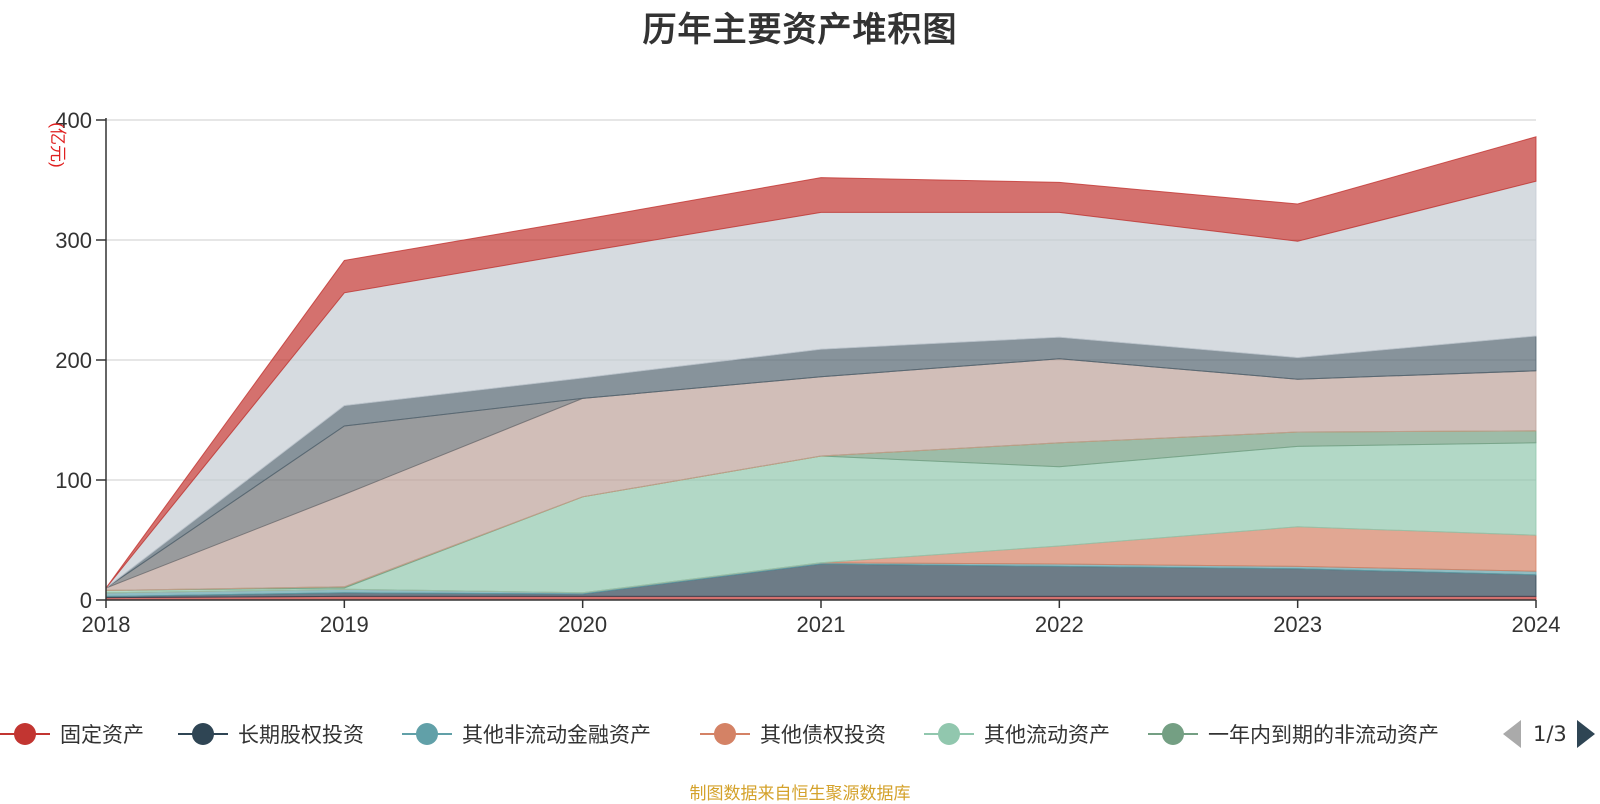 The height and width of the screenshot is (804, 1600). Describe the element at coordinates (1059, 624) in the screenshot. I see `x-tick-label-2022: 2022` at that location.